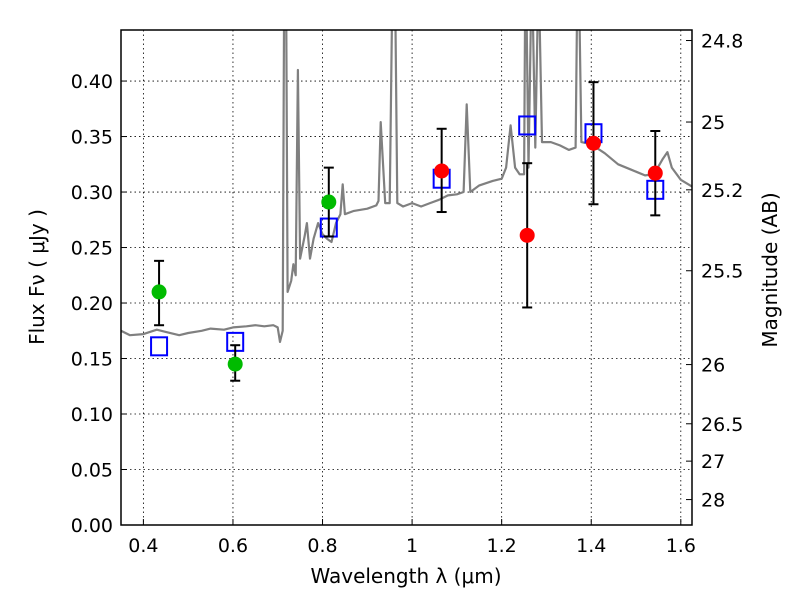 This screenshot has height=600, width=800. I want to click on right-tick-label: 26.5, so click(722, 425).